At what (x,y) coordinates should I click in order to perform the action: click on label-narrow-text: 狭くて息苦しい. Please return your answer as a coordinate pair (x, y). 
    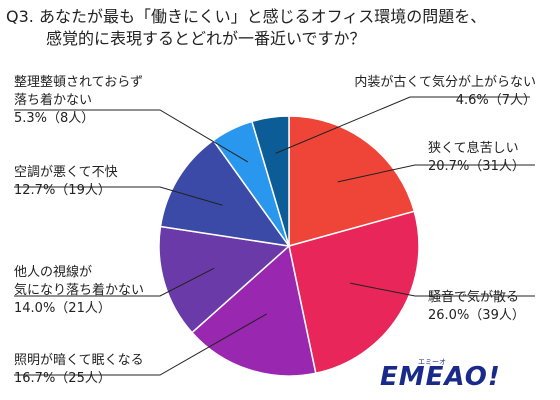
    Looking at the image, I should click on (473, 148).